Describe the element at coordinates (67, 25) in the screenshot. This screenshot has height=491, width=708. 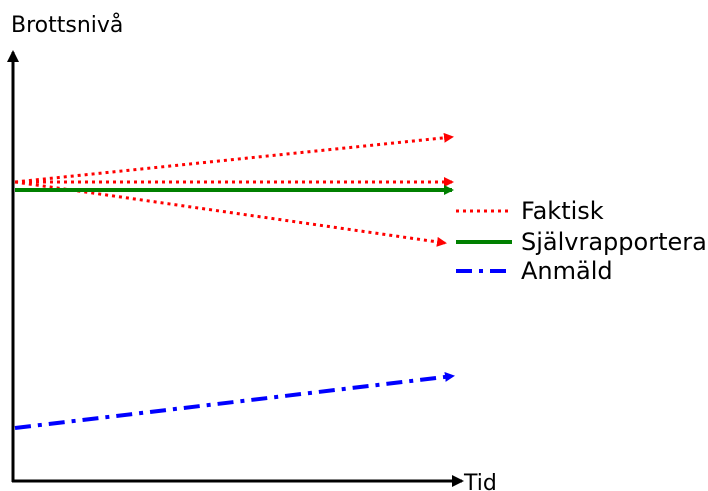
I see `y-axis-label: Brottsnivå` at that location.